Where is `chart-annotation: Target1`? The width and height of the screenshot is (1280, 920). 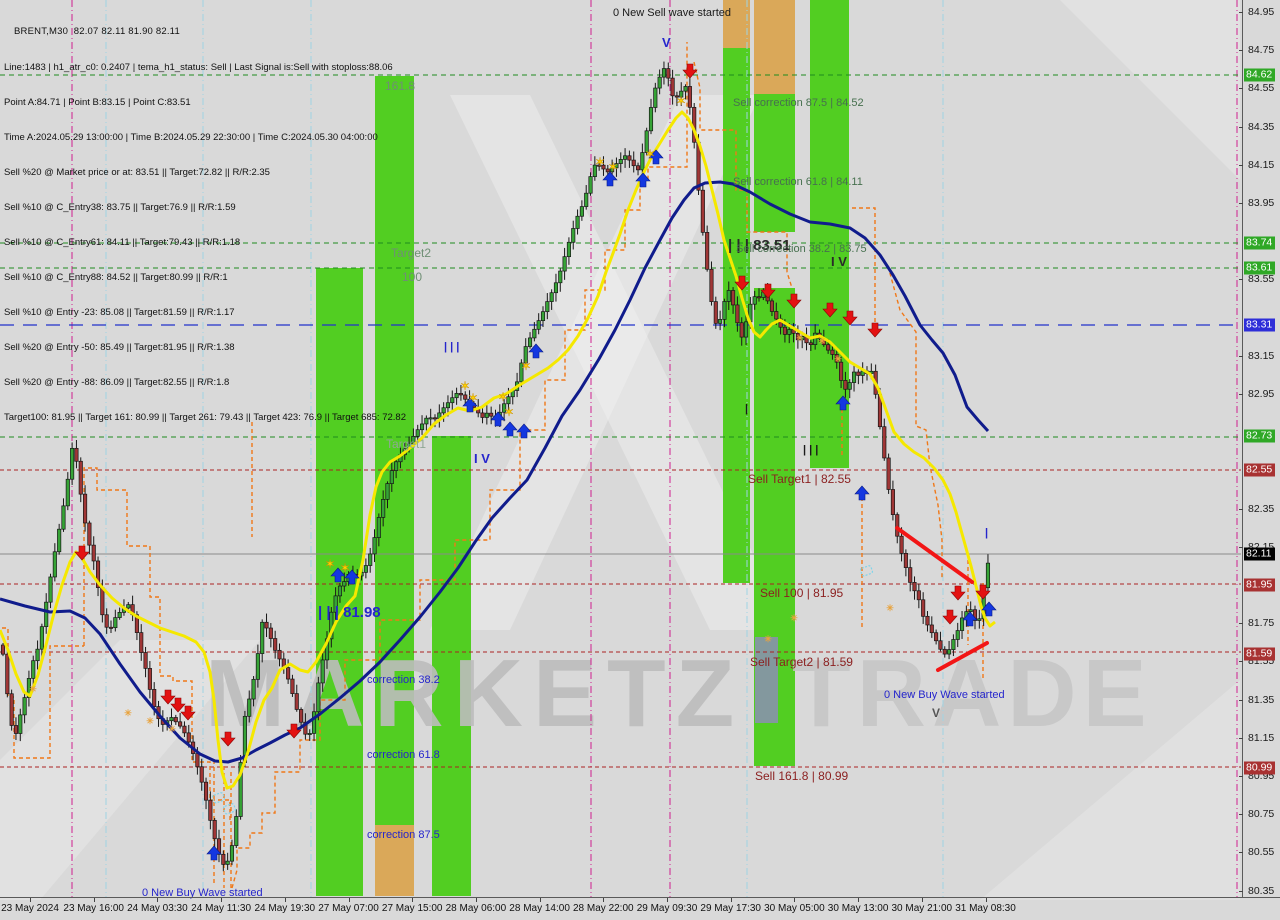
chart-annotation: Target1 is located at coordinates (406, 444).